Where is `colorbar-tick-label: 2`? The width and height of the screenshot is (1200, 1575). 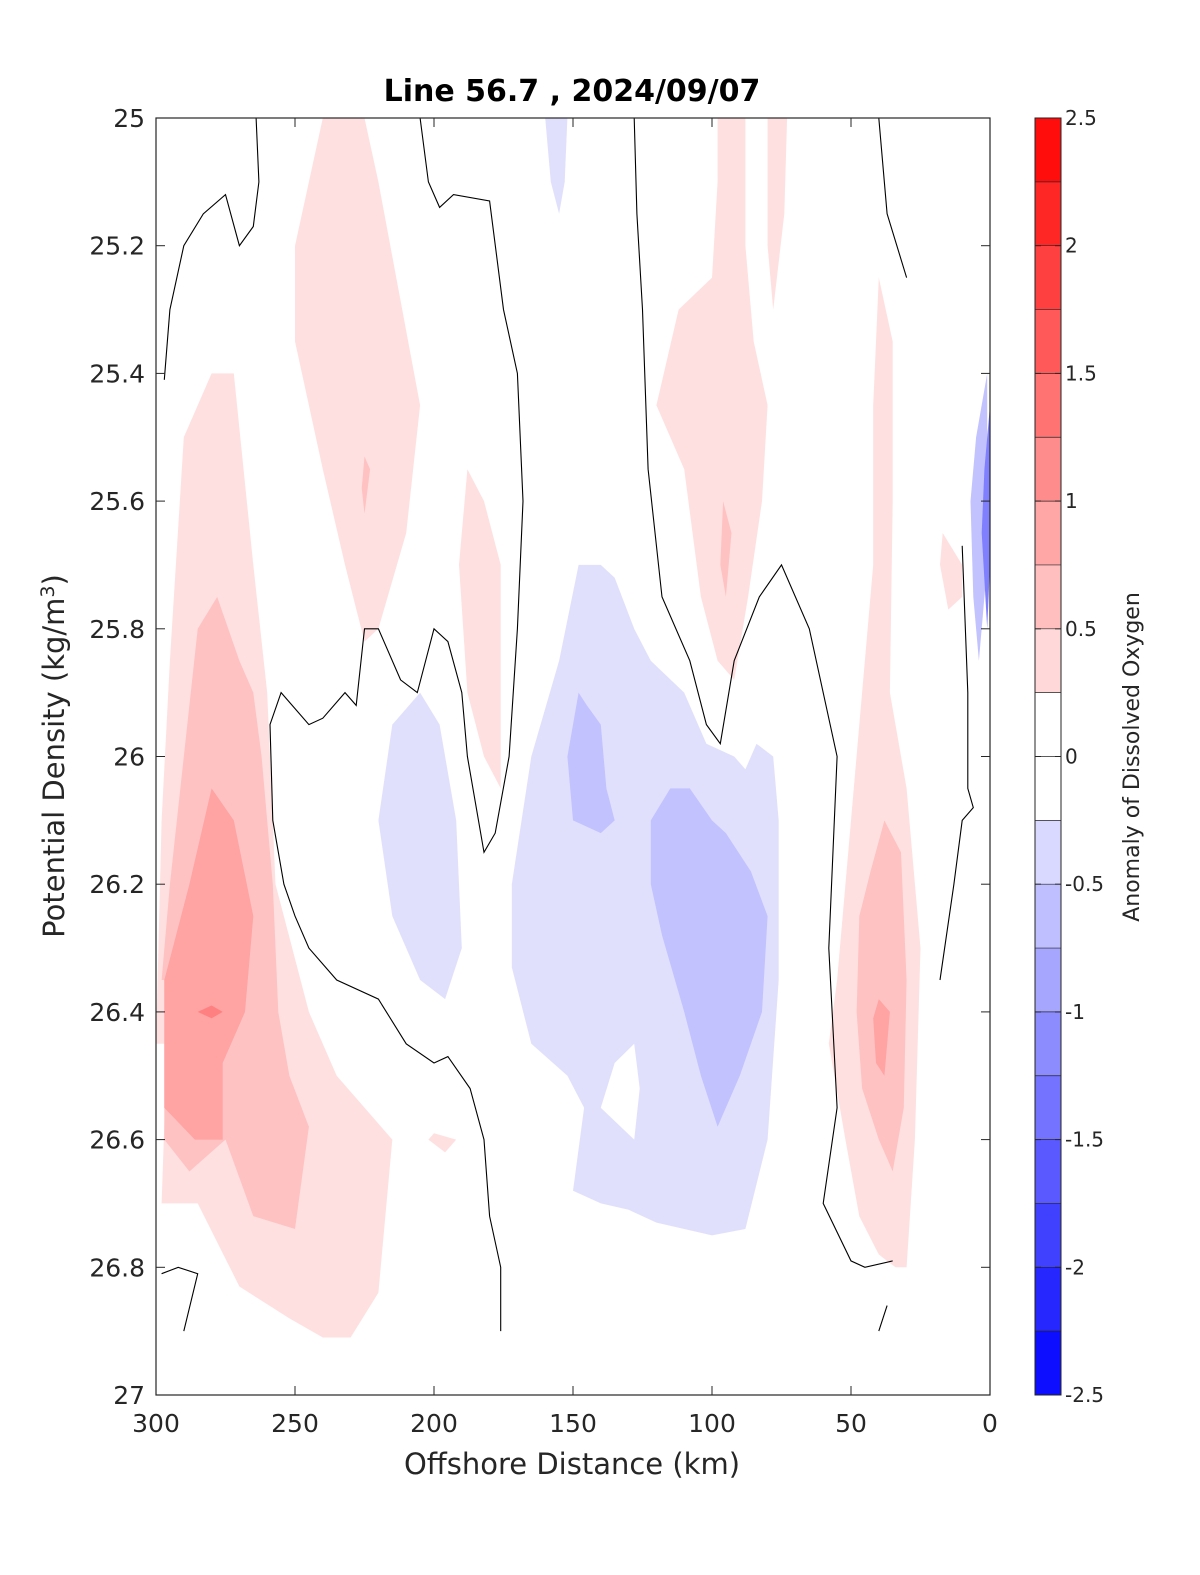
colorbar-tick-label: 2 is located at coordinates (1071, 246).